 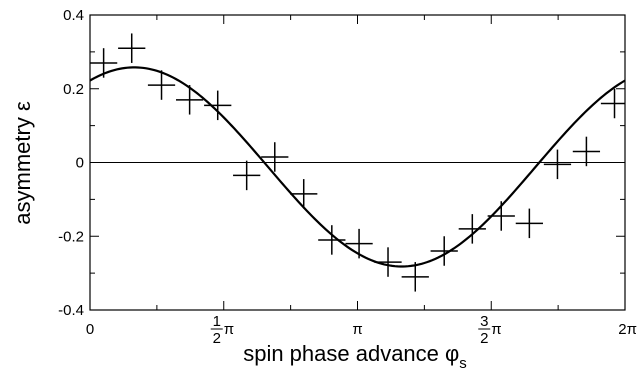 I want to click on x-axis-title-sub: s, so click(x=463, y=363).